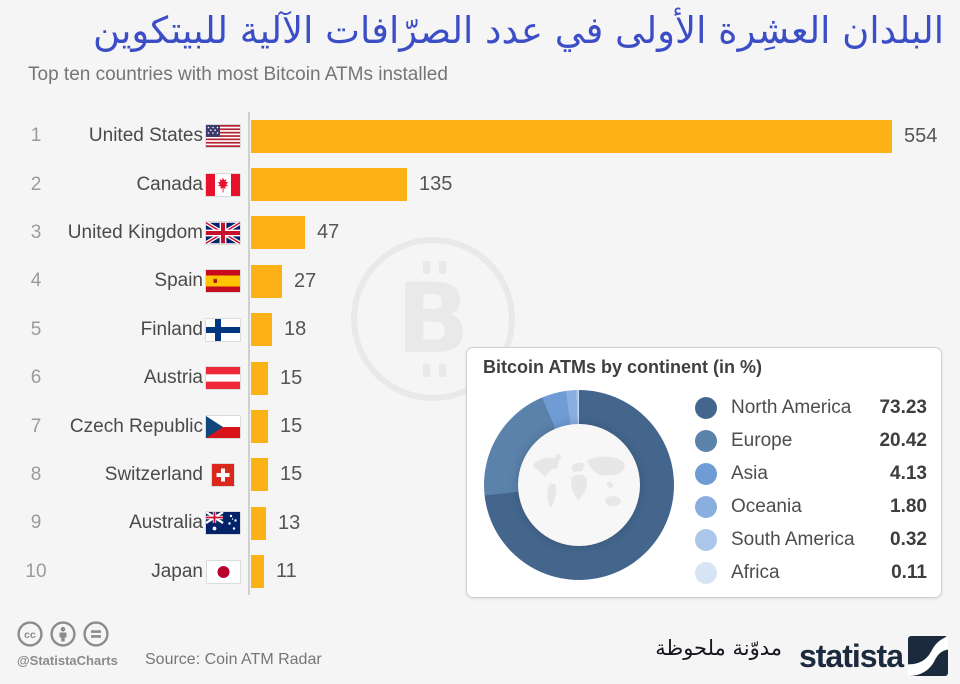 This screenshot has width=960, height=684. I want to click on country-label: Australia, so click(166, 523).